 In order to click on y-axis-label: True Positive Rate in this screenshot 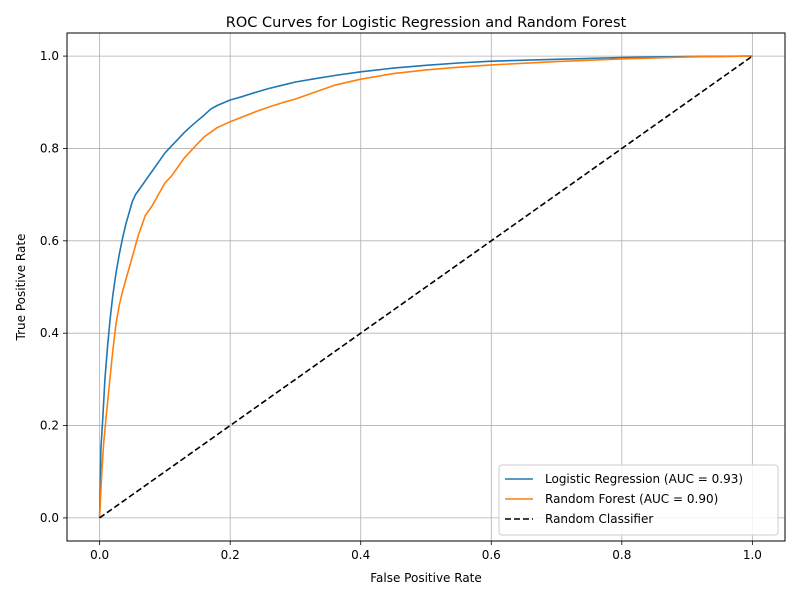, I will do `click(21, 288)`.